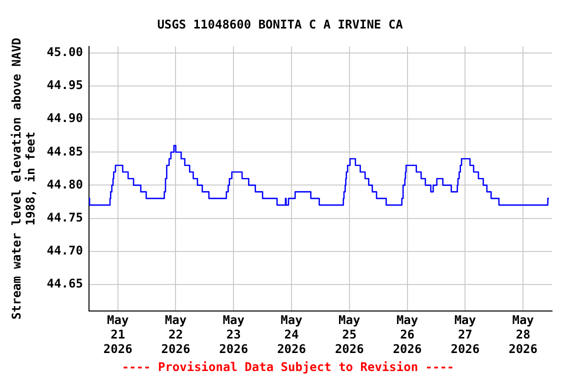 The width and height of the screenshot is (576, 384). Describe the element at coordinates (117, 334) in the screenshot. I see `x-tick-label: May 21 2026` at that location.